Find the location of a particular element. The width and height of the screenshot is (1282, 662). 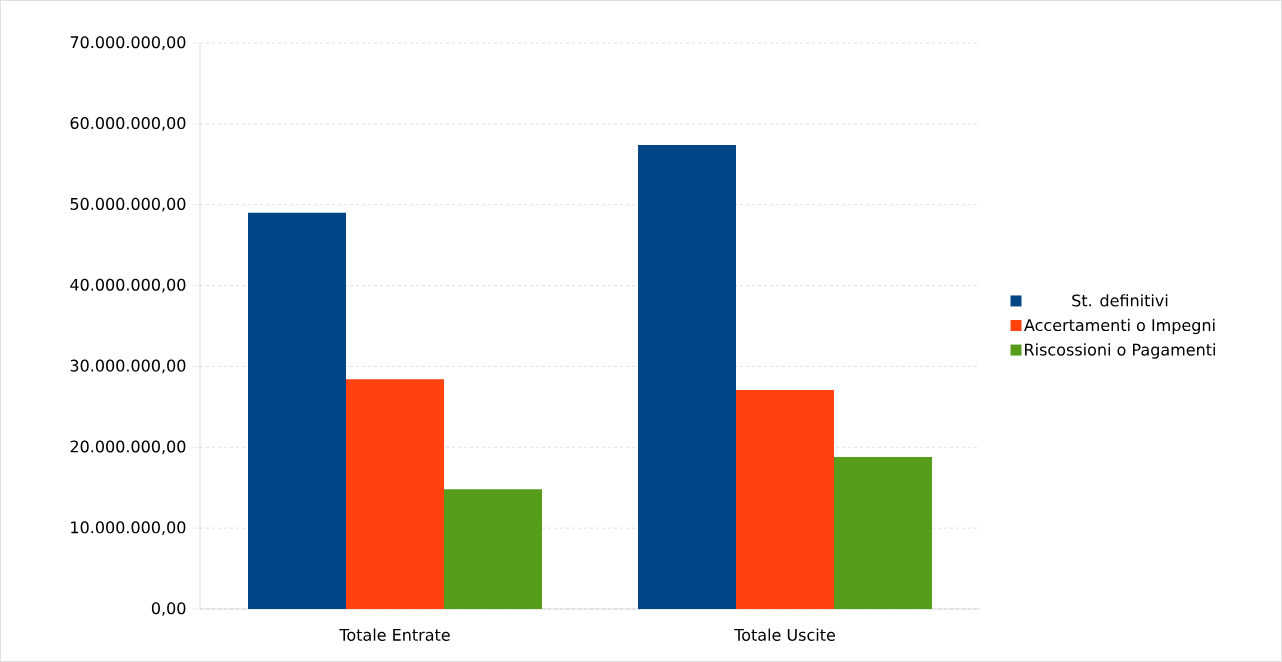

x-tick-label: Totale Entrate is located at coordinates (394, 634).